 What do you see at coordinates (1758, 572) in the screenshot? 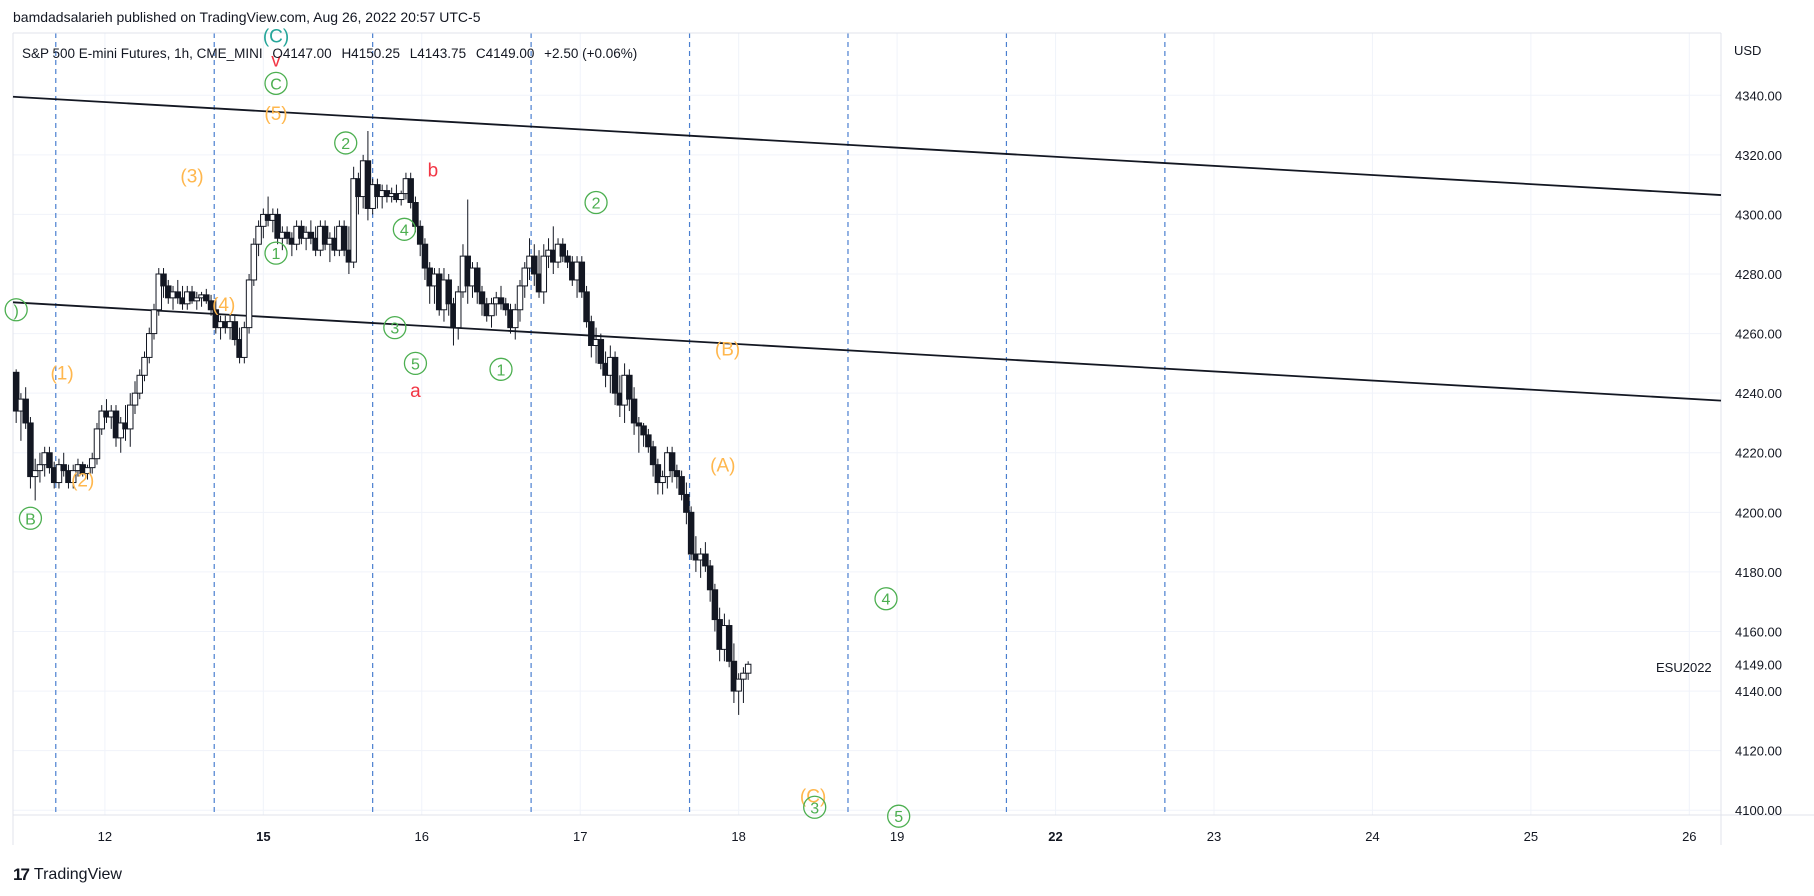
I see `y-tick-label: 4180.00` at bounding box center [1758, 572].